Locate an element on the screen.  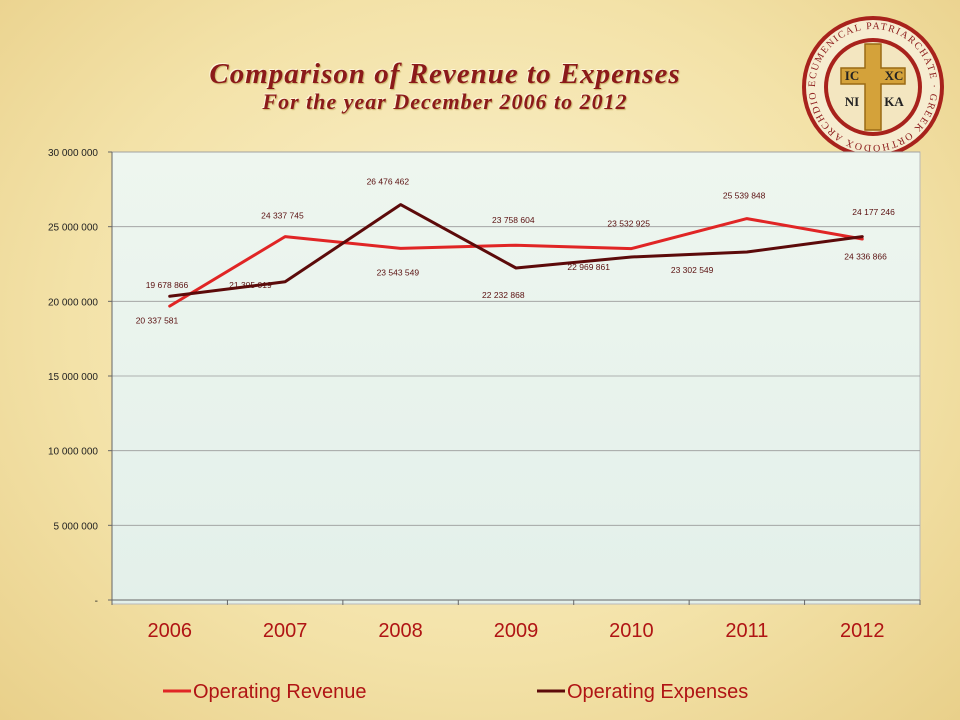
data-label: 19 678 866 is located at coordinates (167, 285).